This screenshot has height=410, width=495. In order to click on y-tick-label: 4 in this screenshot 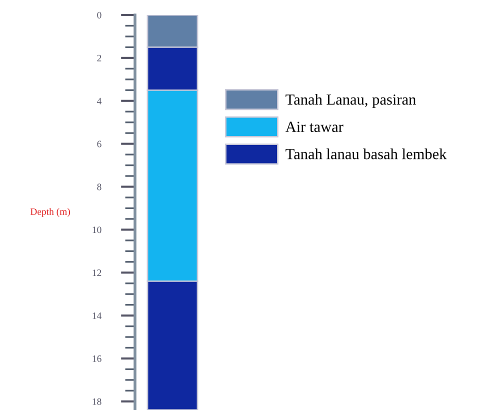, I will do `click(99, 101)`.